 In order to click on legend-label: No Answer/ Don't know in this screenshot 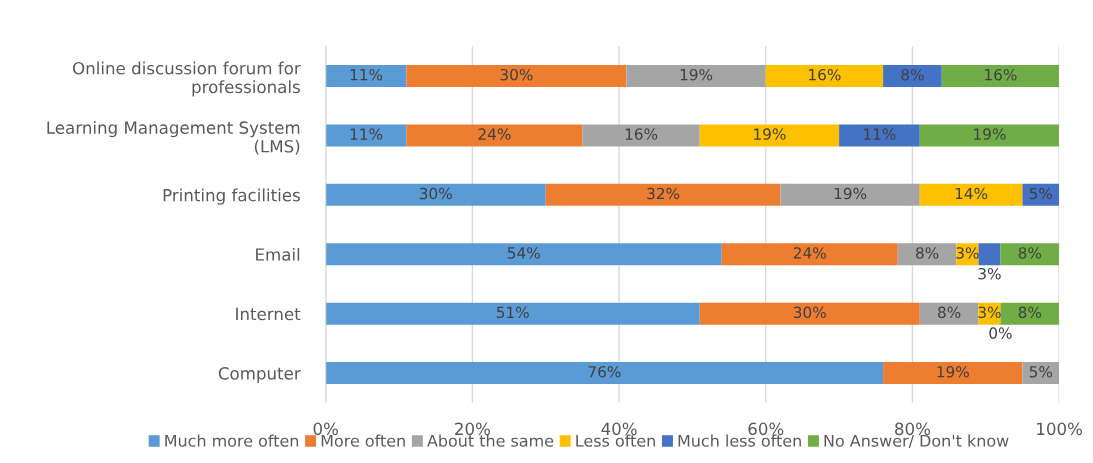, I will do `click(916, 441)`.